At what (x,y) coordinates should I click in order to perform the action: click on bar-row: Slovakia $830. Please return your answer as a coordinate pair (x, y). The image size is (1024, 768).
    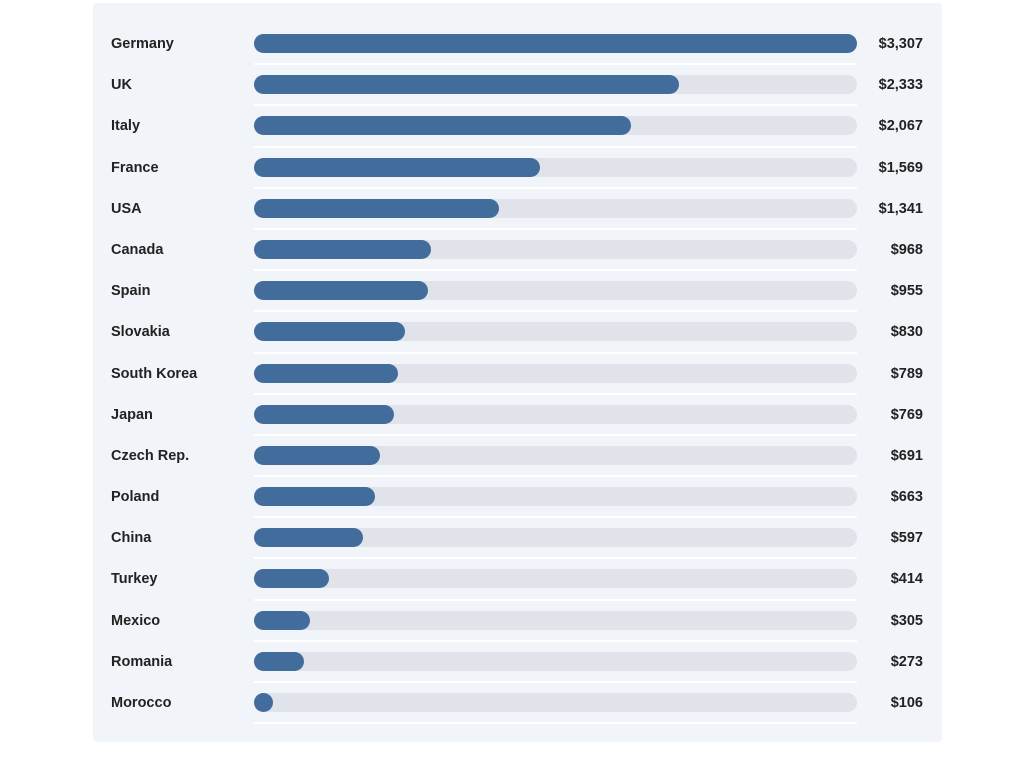
    Looking at the image, I should click on (517, 333).